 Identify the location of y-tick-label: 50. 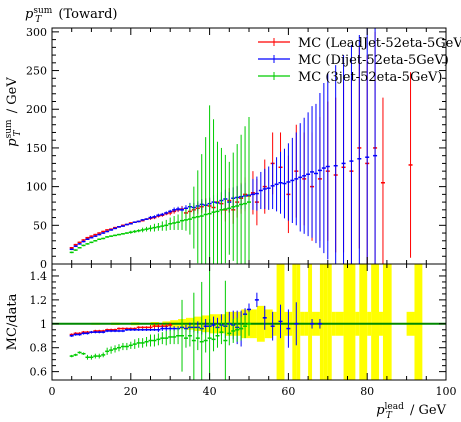
(40, 225).